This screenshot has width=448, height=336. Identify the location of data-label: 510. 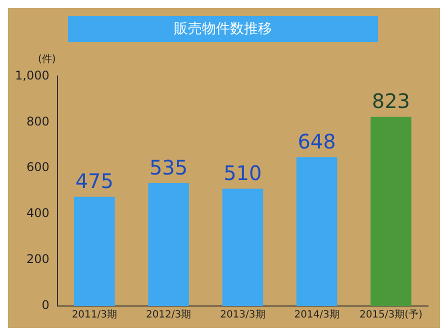
(243, 173).